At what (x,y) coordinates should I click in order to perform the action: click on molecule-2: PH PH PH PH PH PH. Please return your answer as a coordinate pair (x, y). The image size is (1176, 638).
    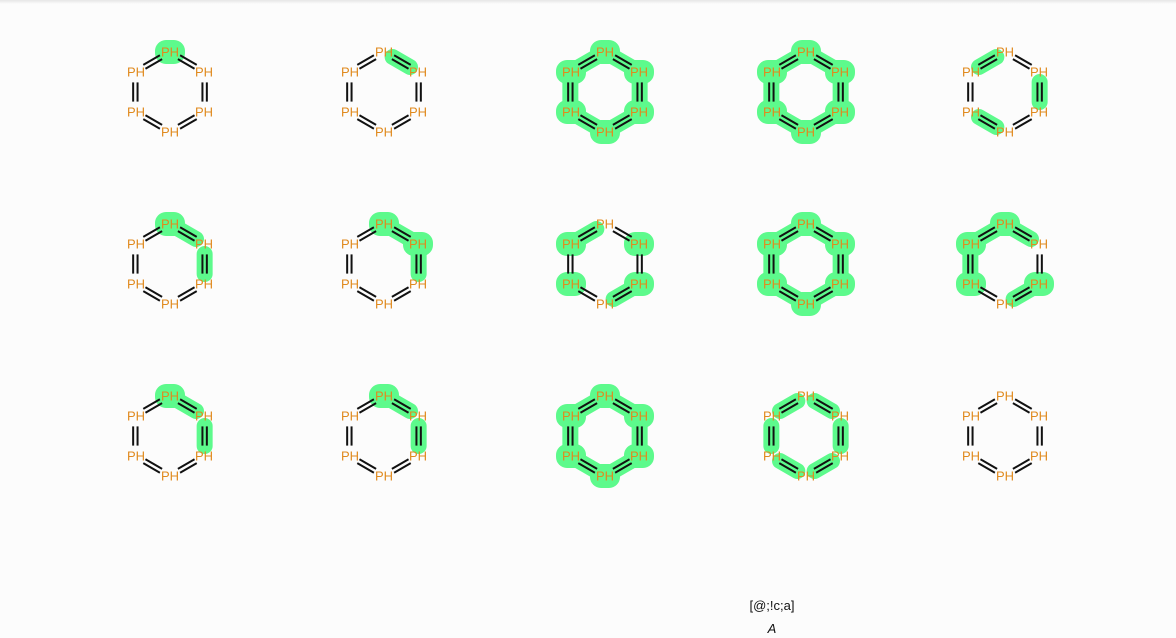
    Looking at the image, I should click on (384, 92).